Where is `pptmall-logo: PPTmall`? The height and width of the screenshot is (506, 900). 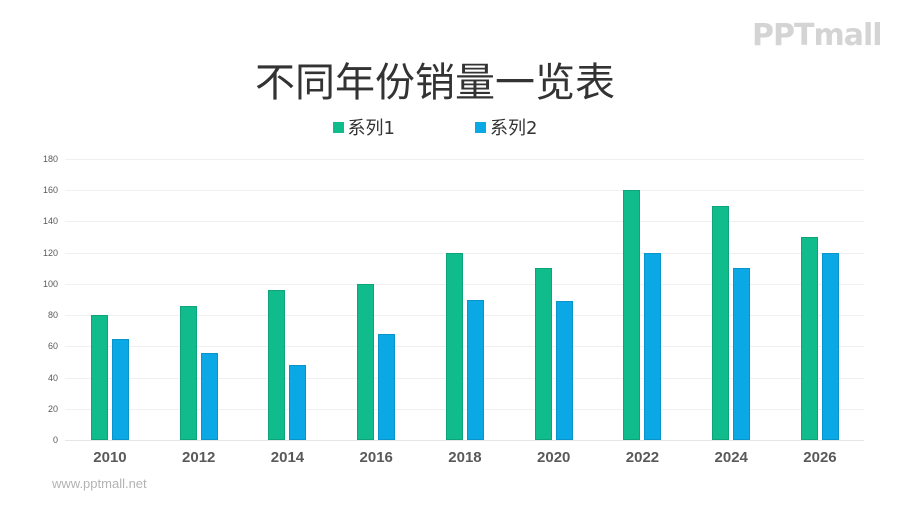 pptmall-logo: PPTmall is located at coordinates (817, 35).